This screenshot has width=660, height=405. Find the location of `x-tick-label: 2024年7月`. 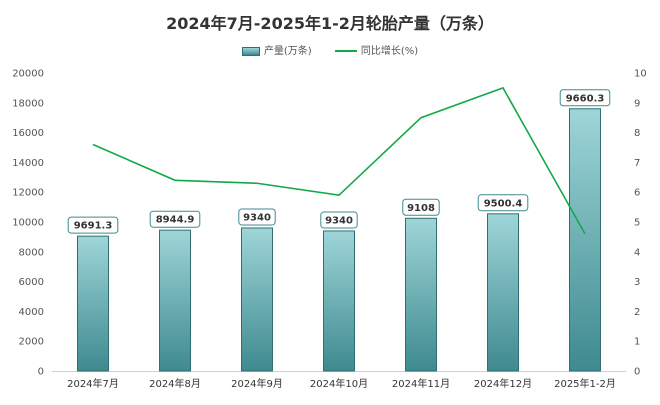

x-tick-label: 2024年7月 is located at coordinates (93, 383).